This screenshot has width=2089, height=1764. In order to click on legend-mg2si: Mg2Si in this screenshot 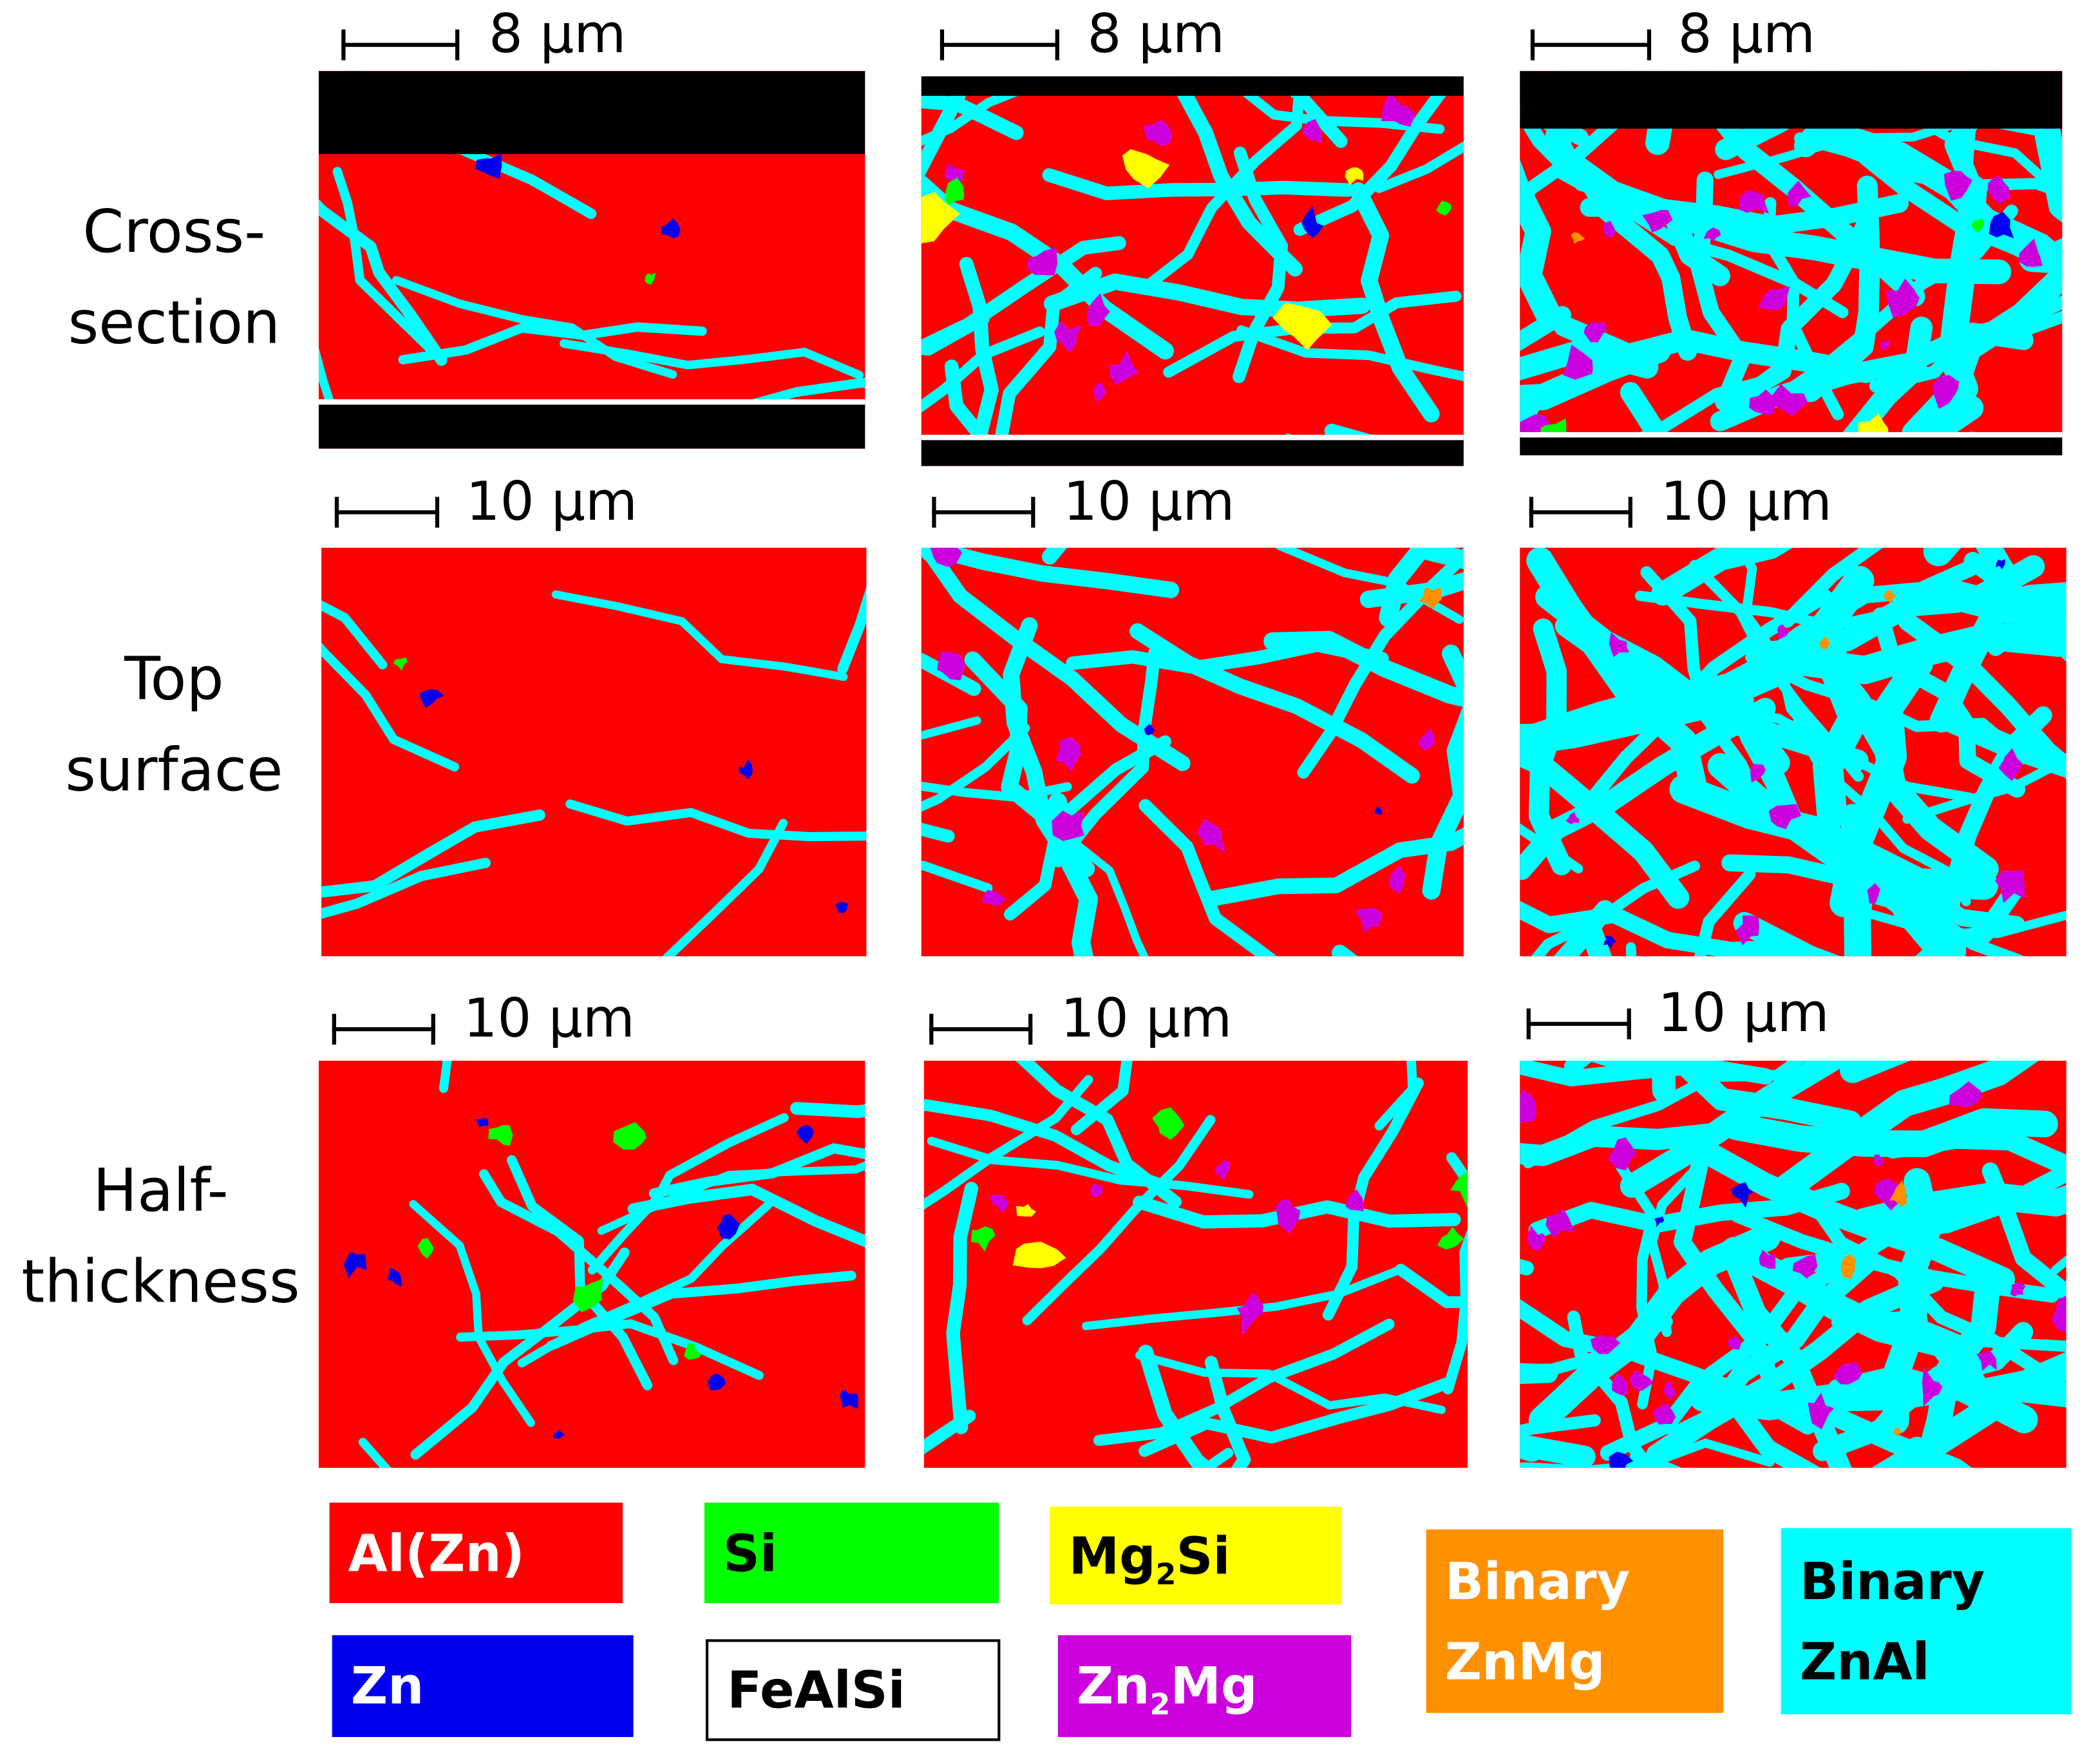, I will do `click(1196, 1555)`.